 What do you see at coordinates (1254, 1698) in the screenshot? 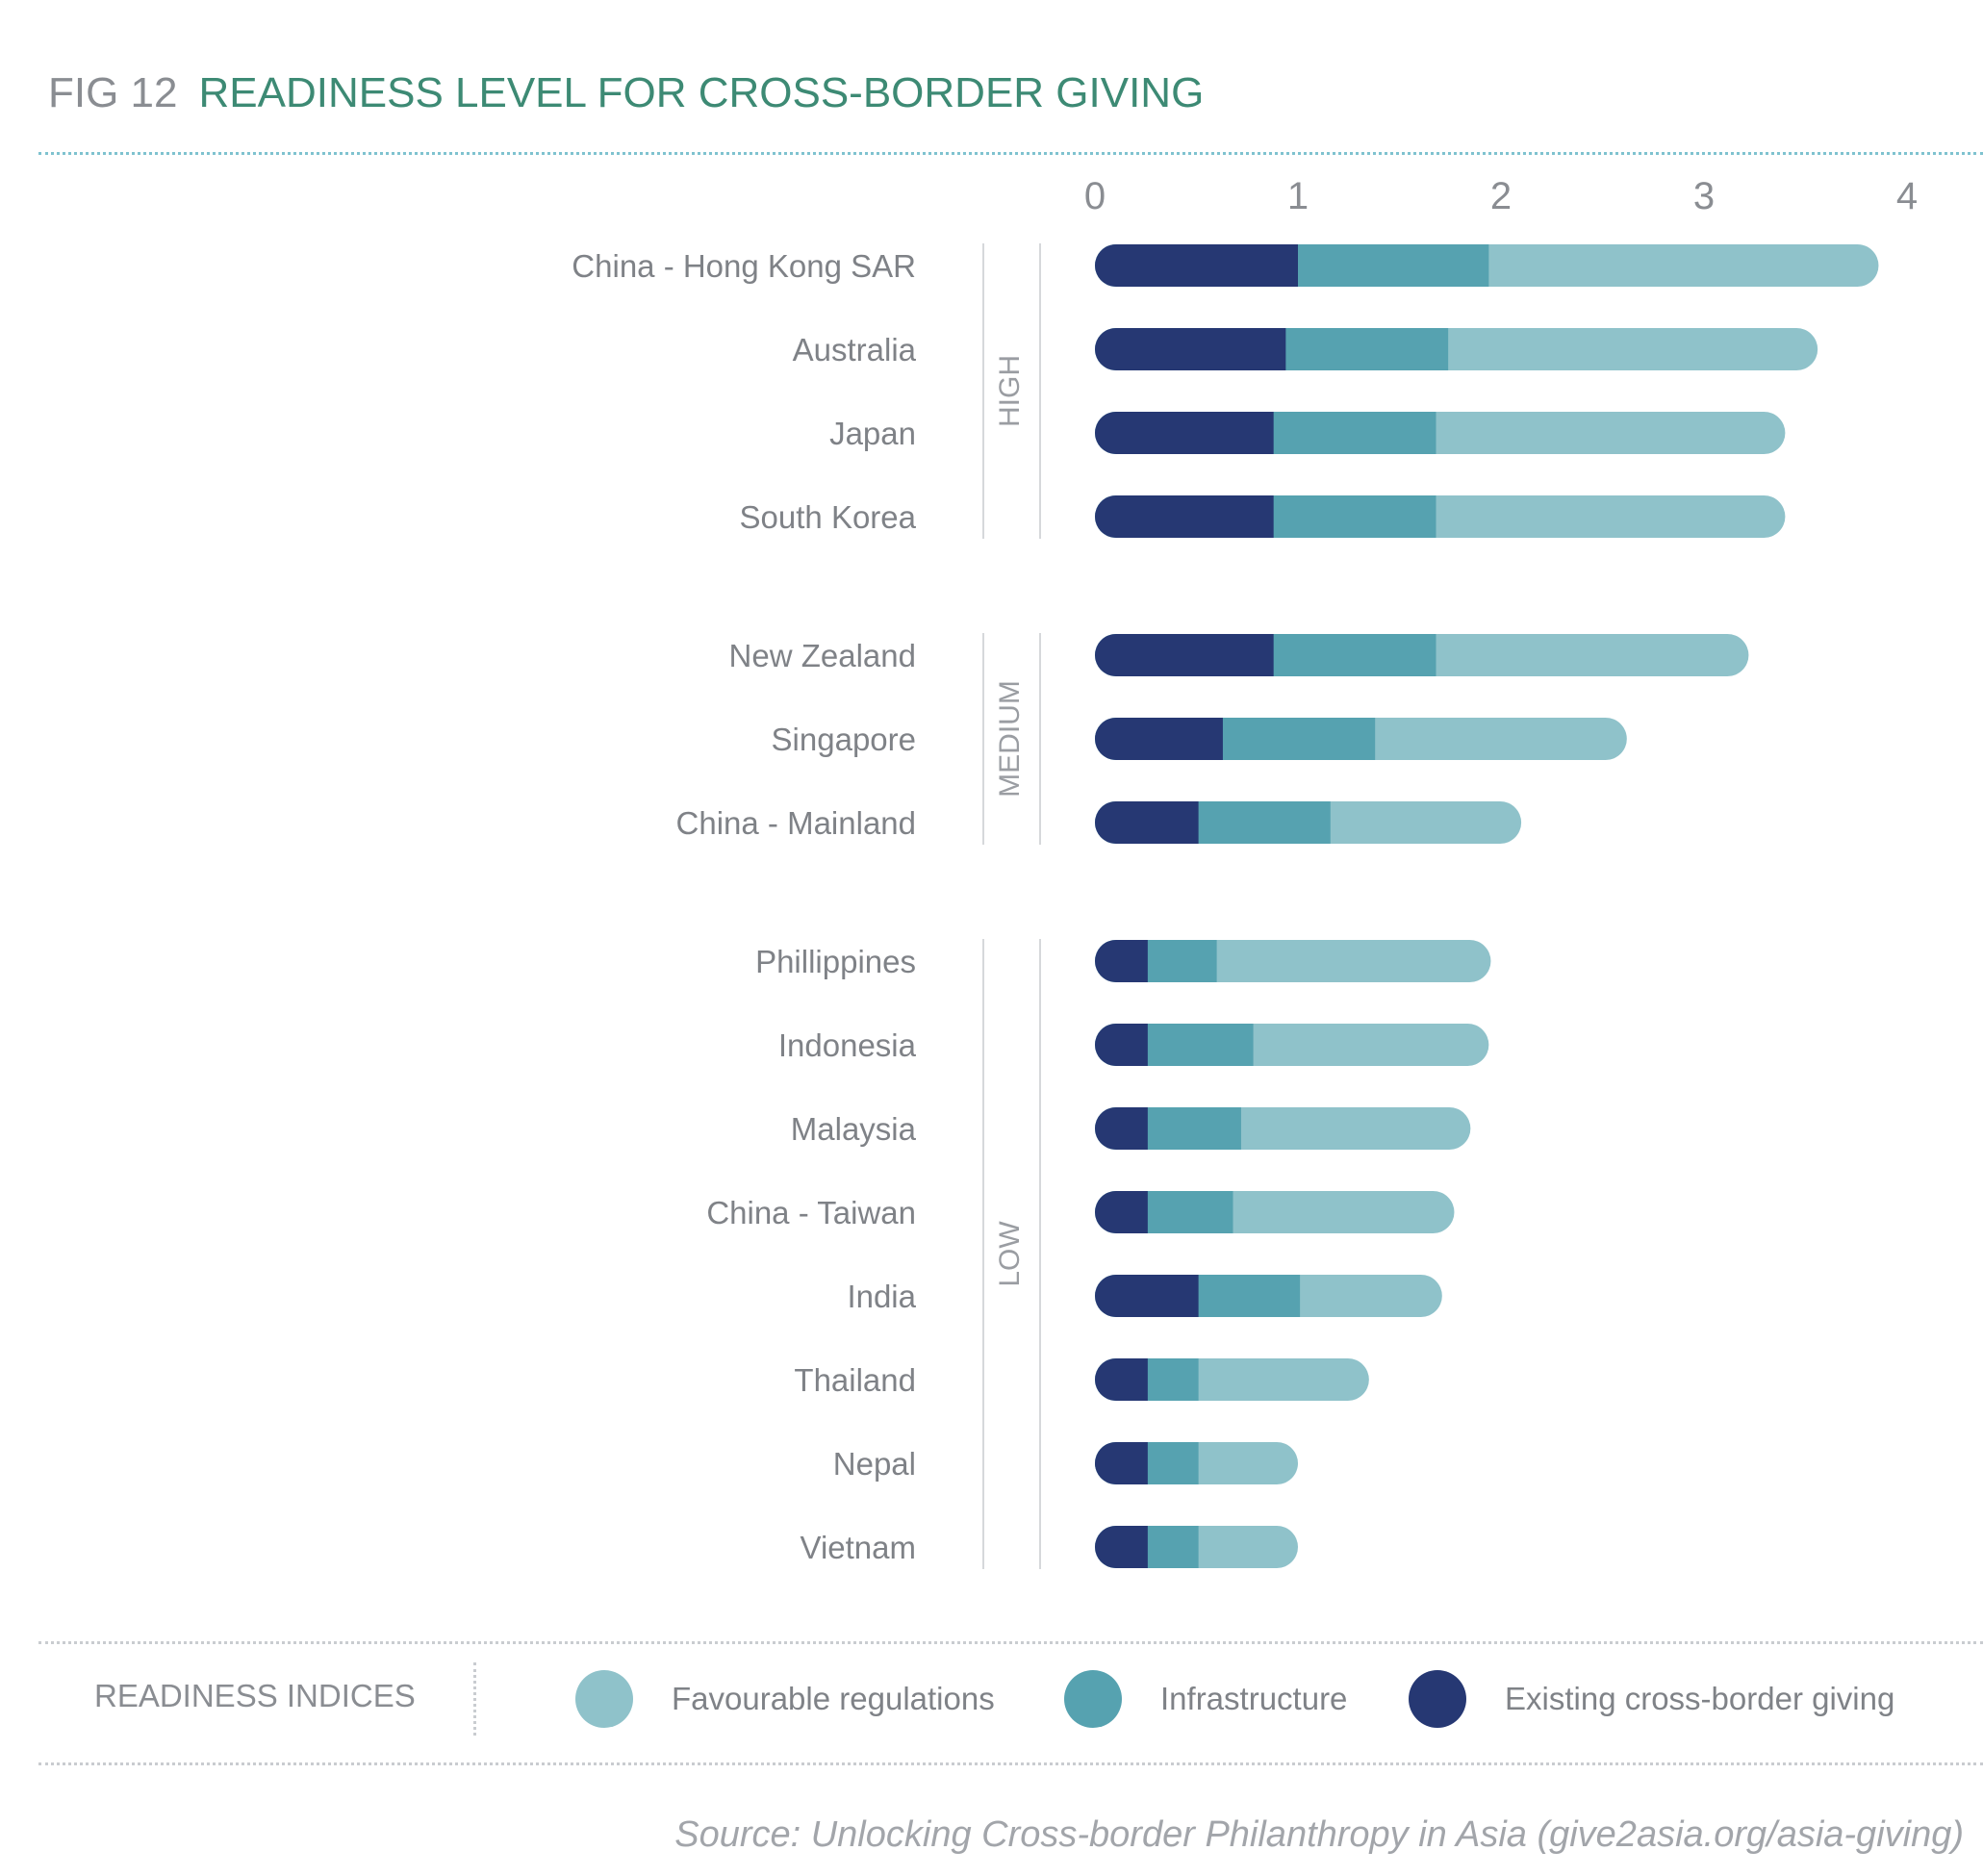
I see `legend-label-infrastructure: Infrastructure` at bounding box center [1254, 1698].